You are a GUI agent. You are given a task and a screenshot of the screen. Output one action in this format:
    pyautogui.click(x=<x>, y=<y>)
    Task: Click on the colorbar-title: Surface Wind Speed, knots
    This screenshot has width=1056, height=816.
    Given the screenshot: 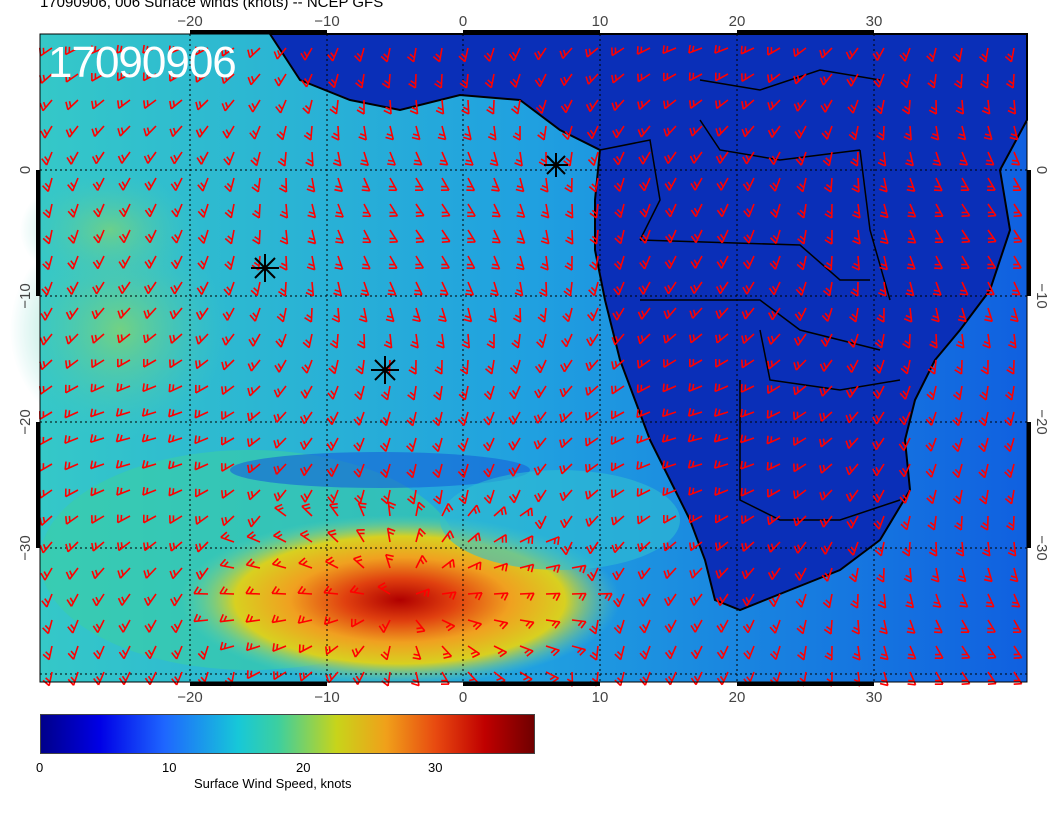 What is the action you would take?
    pyautogui.click(x=273, y=783)
    